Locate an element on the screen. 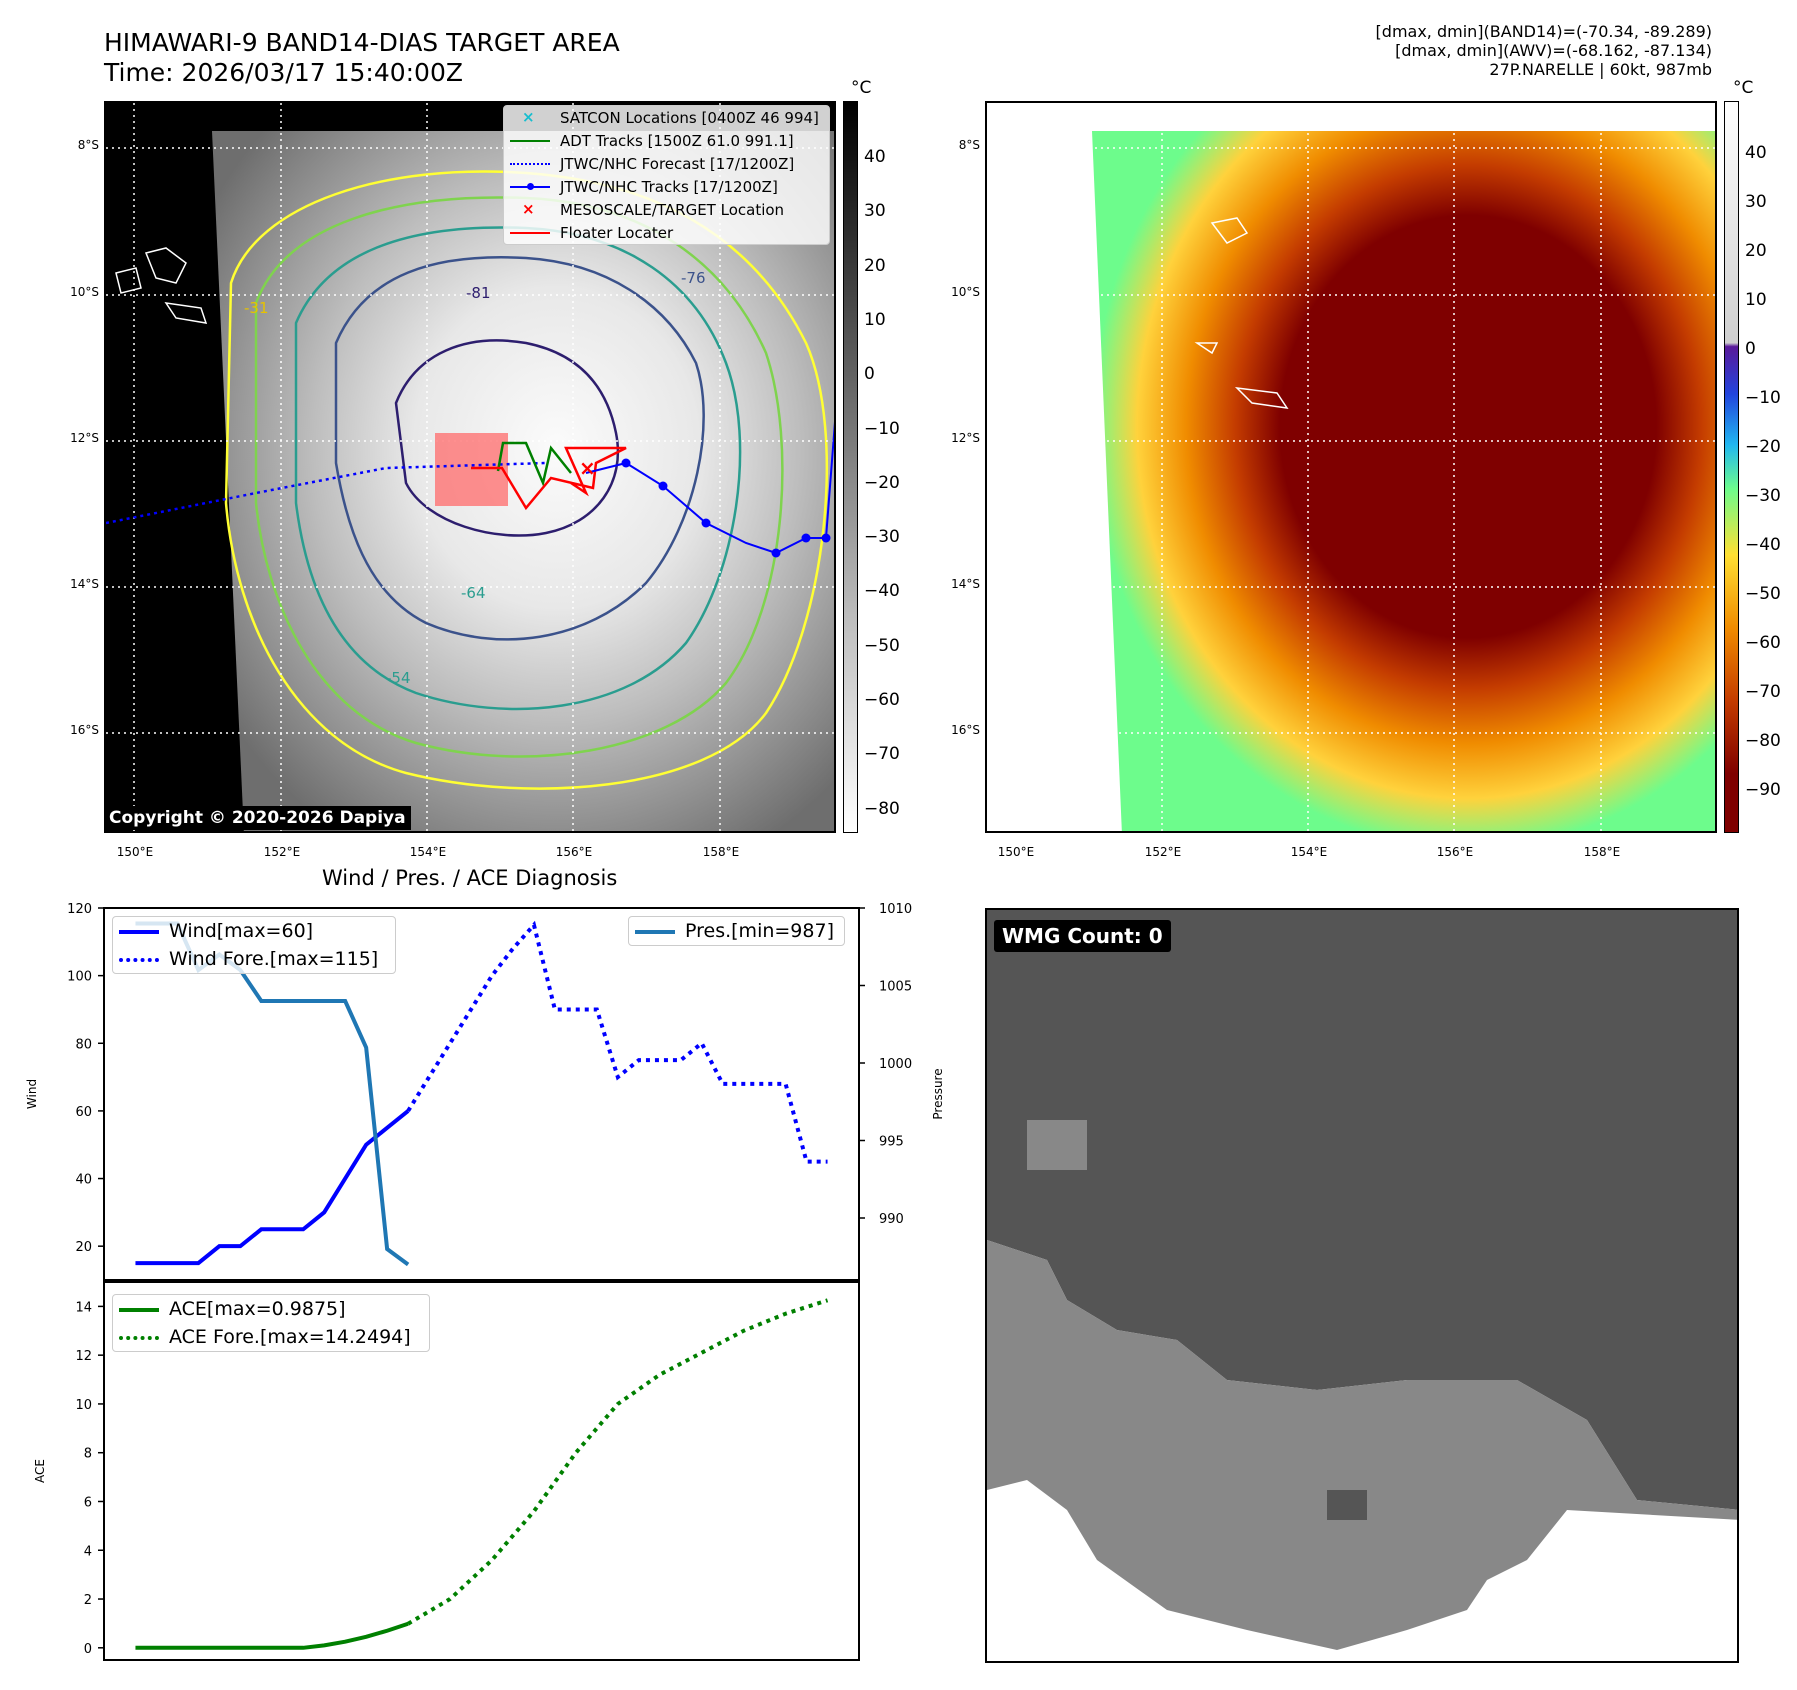  contour-minus31 is located at coordinates (526, 480).